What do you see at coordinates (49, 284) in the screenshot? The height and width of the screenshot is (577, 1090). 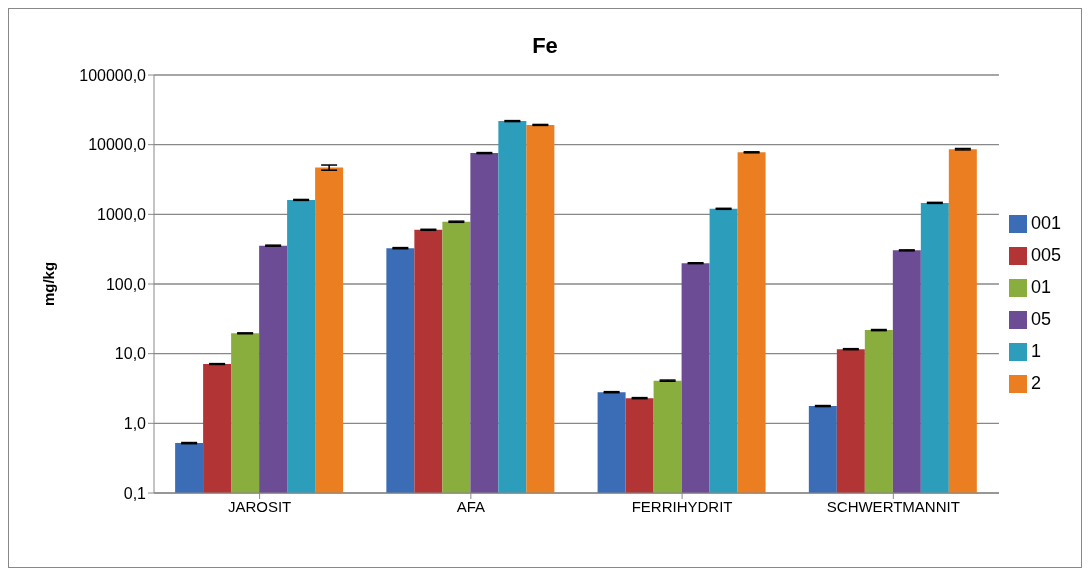 I see `y-axis-title: mg/kg` at bounding box center [49, 284].